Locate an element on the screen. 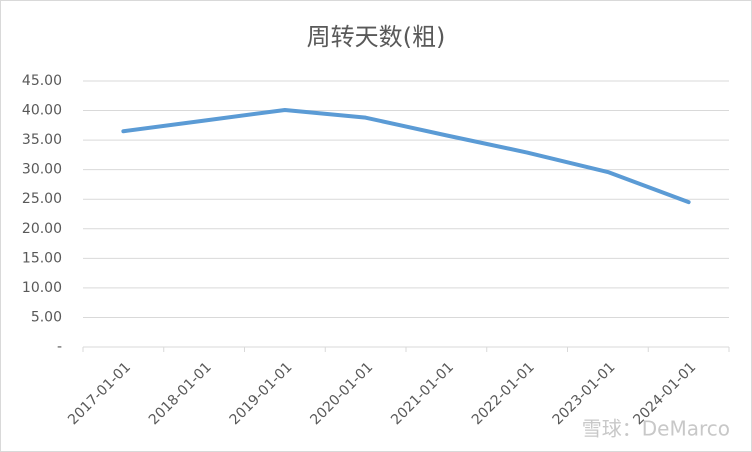 This screenshot has width=752, height=452. watermark: 雪球：DeMarco is located at coordinates (656, 429).